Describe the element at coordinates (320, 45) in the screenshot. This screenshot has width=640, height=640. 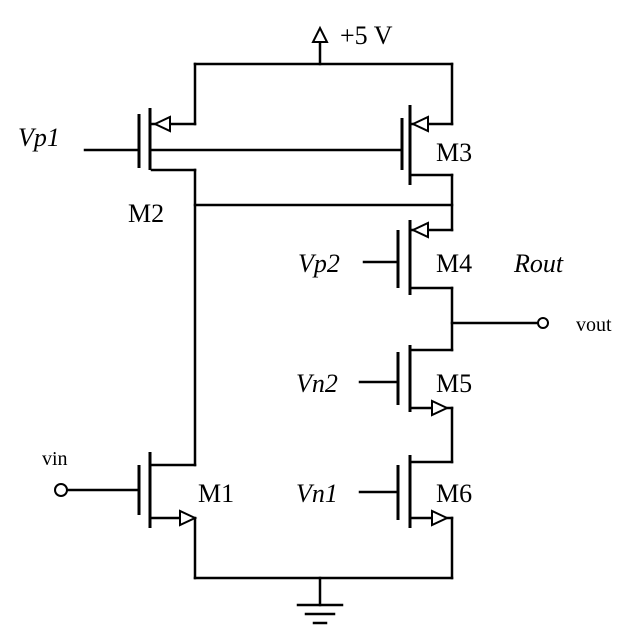
I see `supply-symbol` at that location.